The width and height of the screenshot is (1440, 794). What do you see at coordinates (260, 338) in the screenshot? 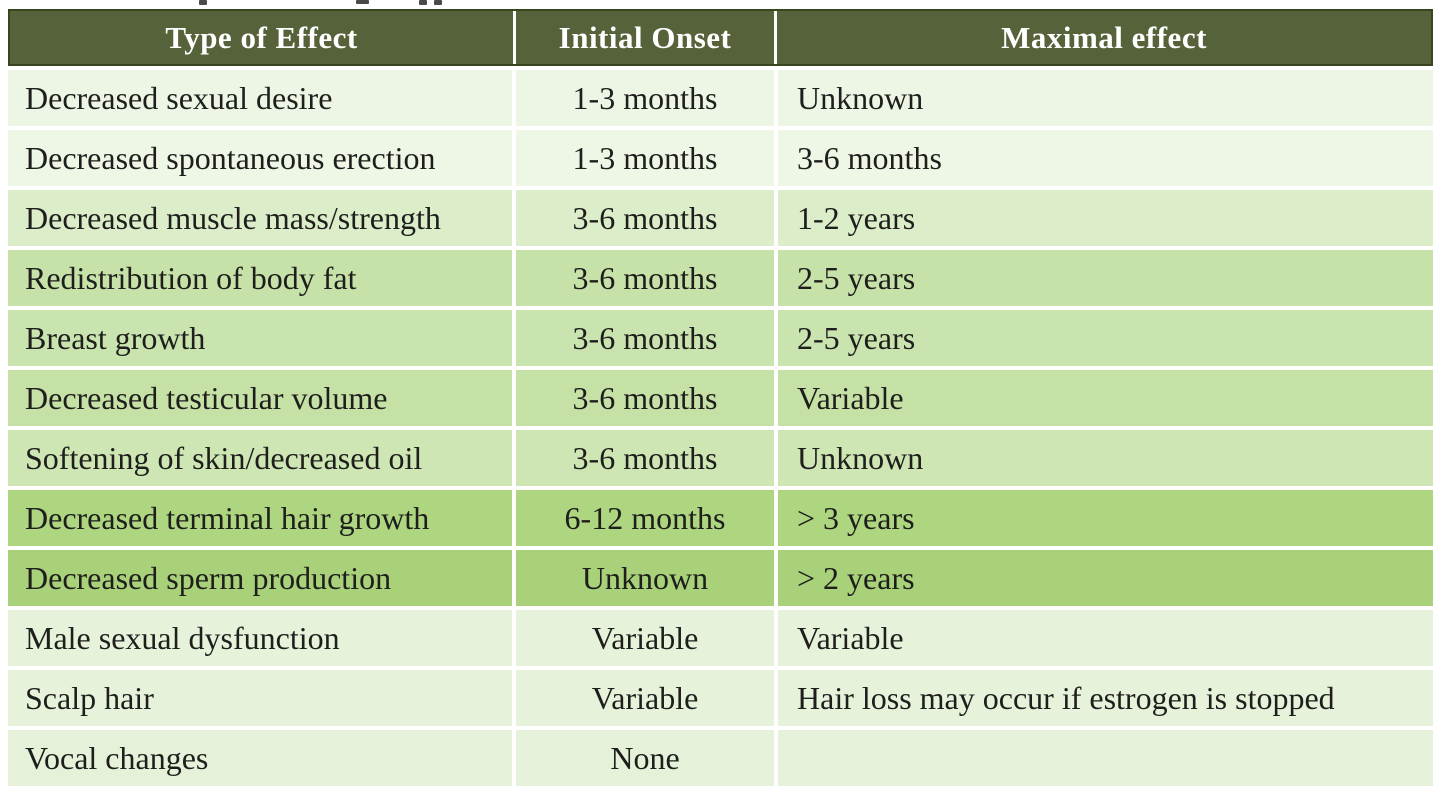
I see `cell-effect: Breast growth` at bounding box center [260, 338].